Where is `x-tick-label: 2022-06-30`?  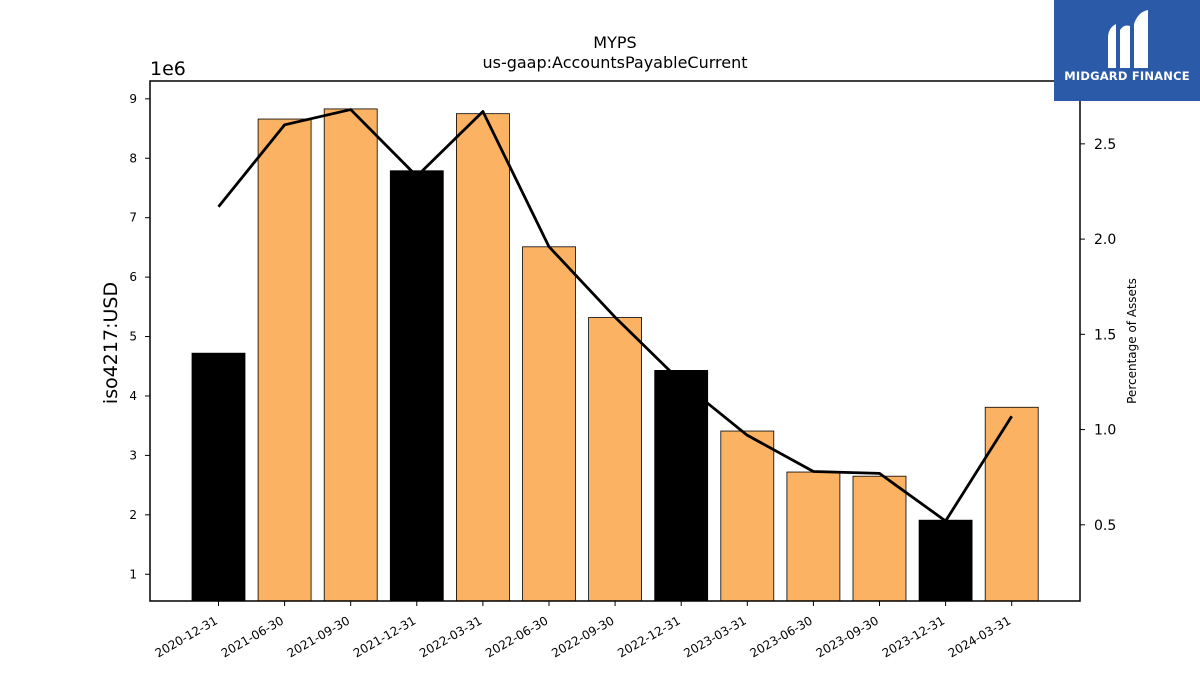 x-tick-label: 2022-06-30 is located at coordinates (516, 636).